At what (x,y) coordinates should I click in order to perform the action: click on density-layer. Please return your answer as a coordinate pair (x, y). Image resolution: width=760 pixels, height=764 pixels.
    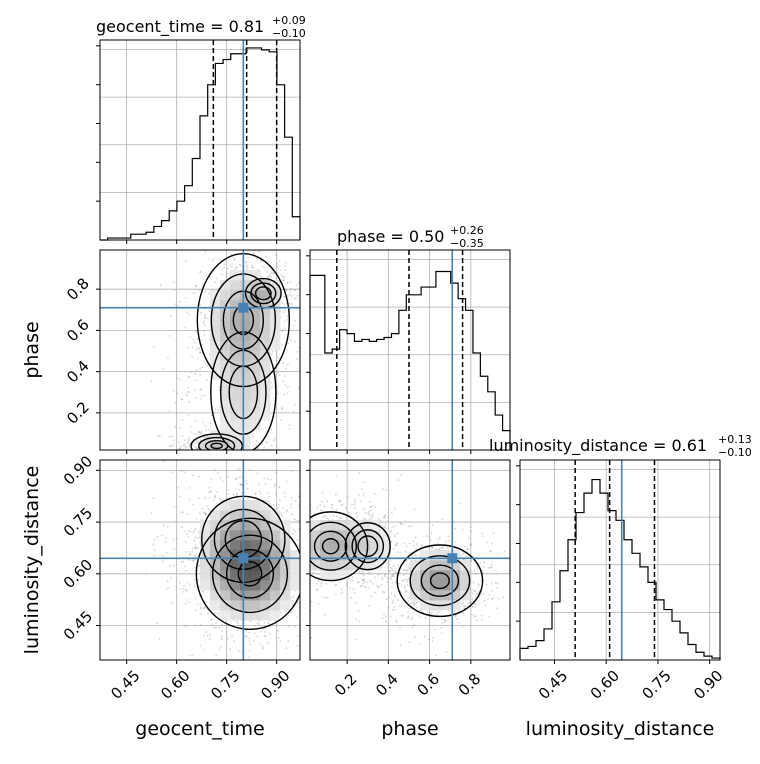
    Looking at the image, I should click on (392, 564).